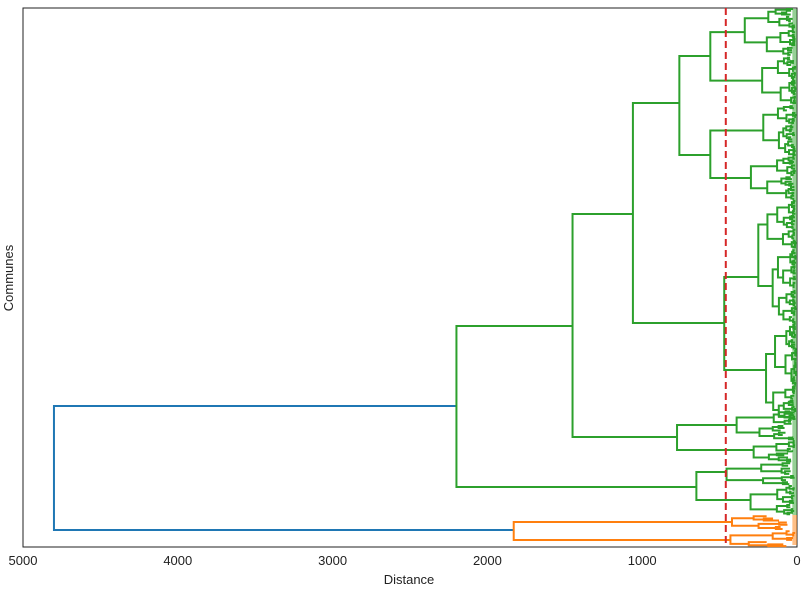  Describe the element at coordinates (8, 277) in the screenshot. I see `y-axis-title: Communes` at that location.